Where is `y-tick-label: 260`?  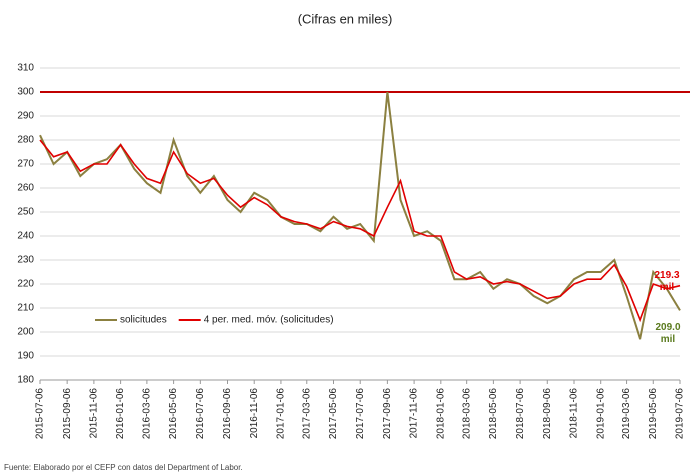 y-tick-label: 260 is located at coordinates (25, 188).